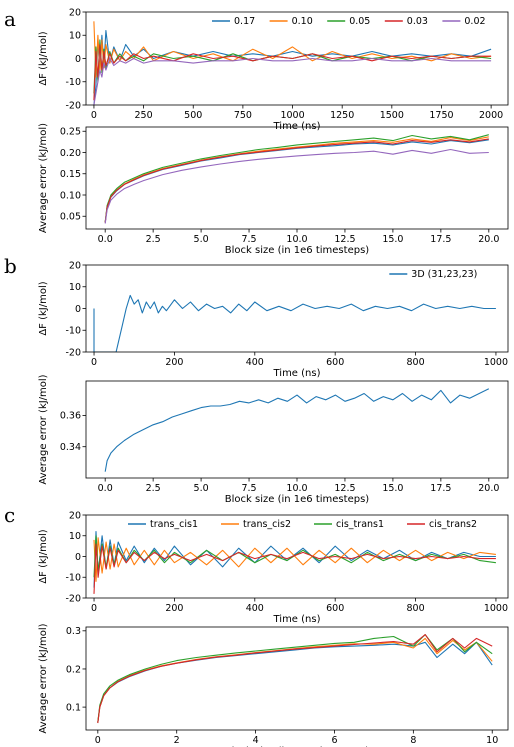 The height and width of the screenshot is (747, 514). I want to click on y-tick-label: 0.25, so click(70, 132).